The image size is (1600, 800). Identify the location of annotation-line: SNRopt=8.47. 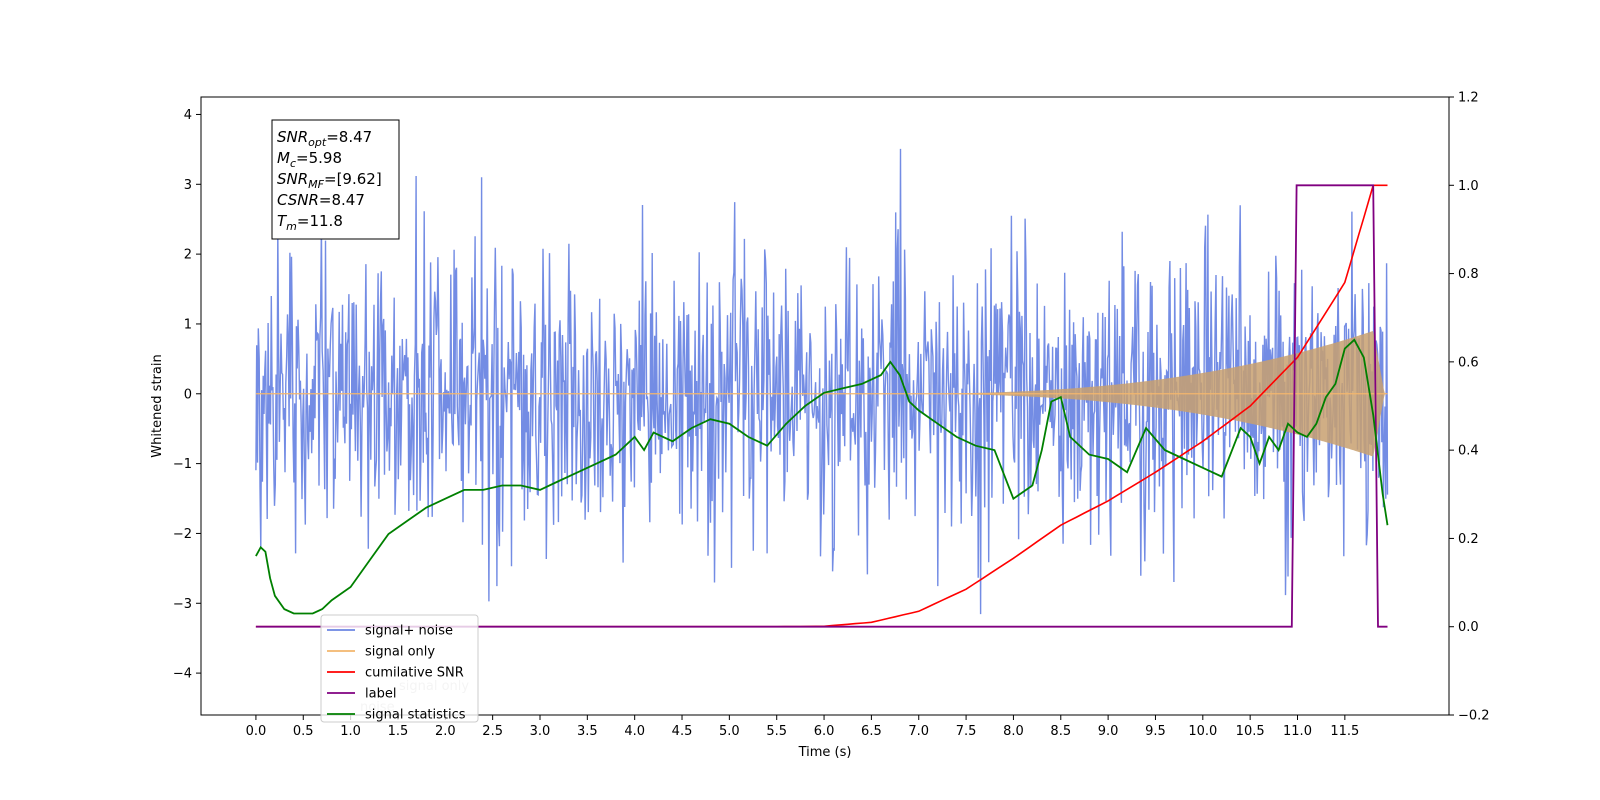
(324, 138).